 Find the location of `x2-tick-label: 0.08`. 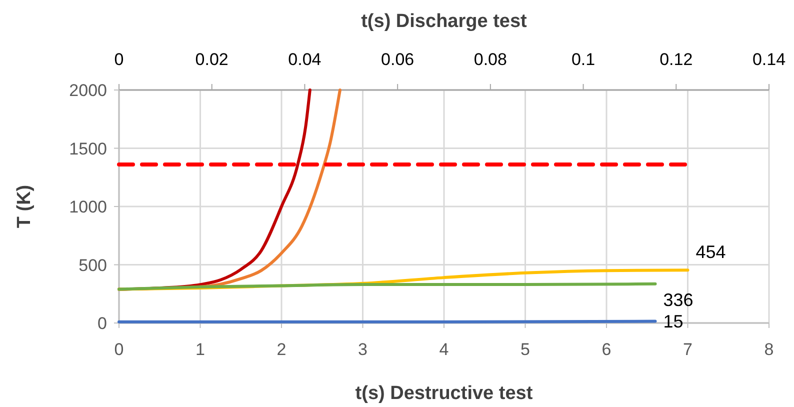

x2-tick-label: 0.08 is located at coordinates (490, 59).